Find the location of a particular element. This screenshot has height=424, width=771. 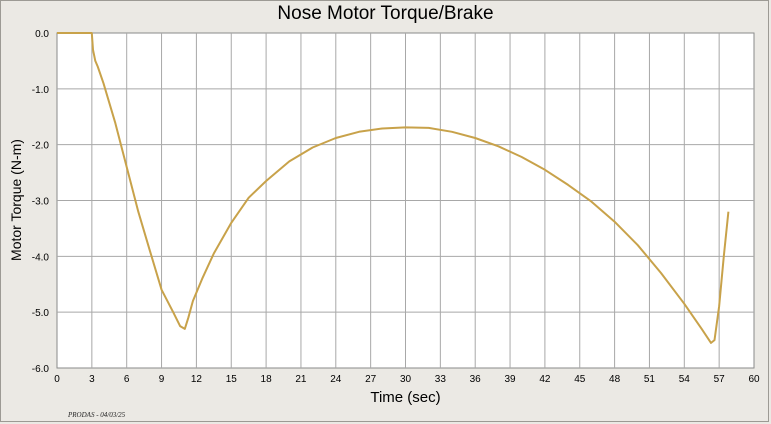

x-tick-label: 51 is located at coordinates (650, 379).